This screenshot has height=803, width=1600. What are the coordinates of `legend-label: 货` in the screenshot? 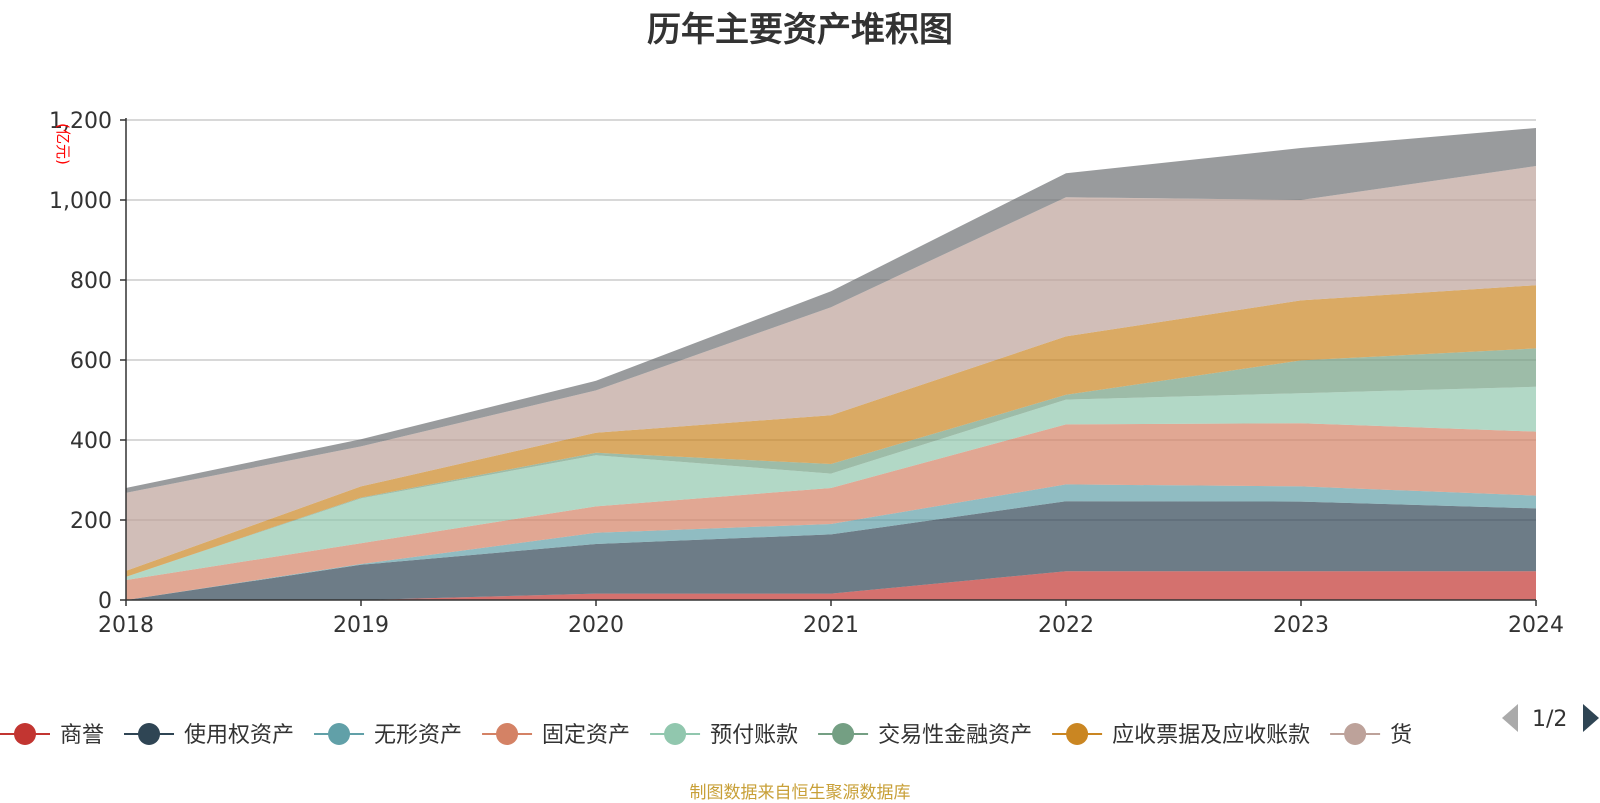 It's located at (1401, 735).